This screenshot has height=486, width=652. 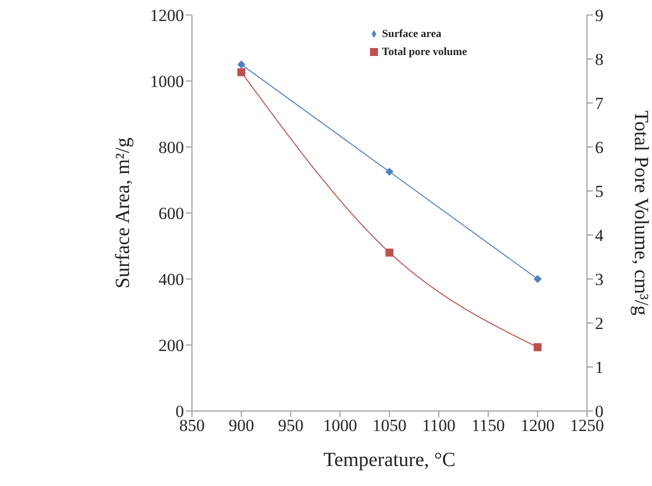 What do you see at coordinates (171, 148) in the screenshot?
I see `y-tick-label: 800` at bounding box center [171, 148].